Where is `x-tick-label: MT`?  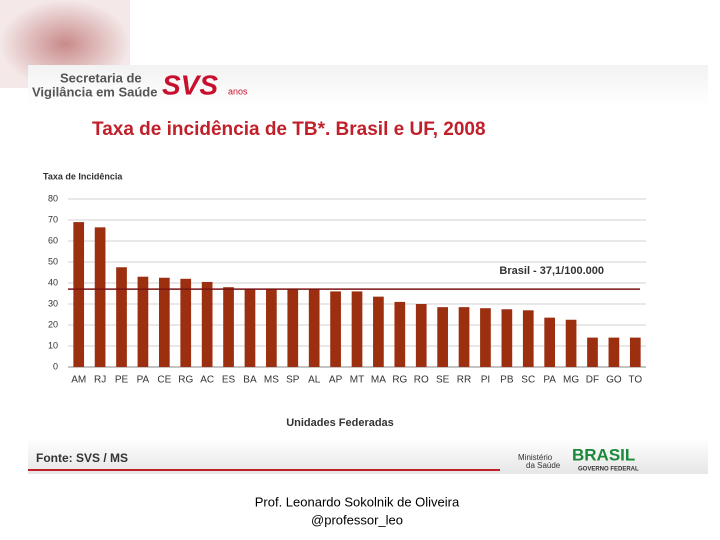 x-tick-label: MT is located at coordinates (357, 380).